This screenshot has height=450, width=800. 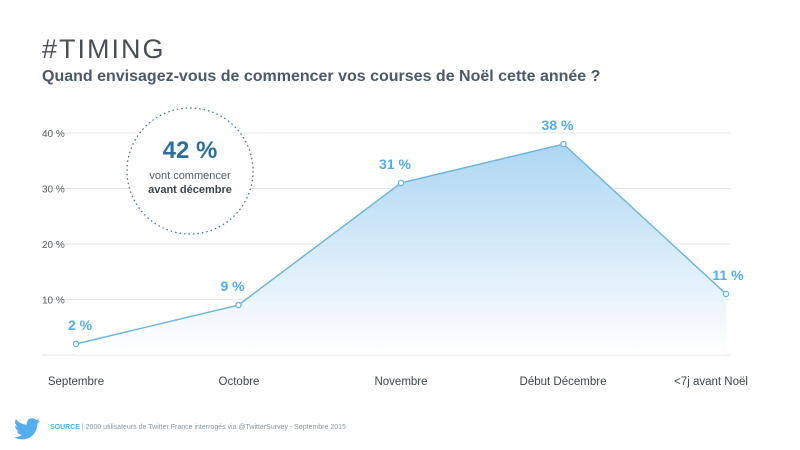 I want to click on y-axis-ticks: 10 % 20 % 30 % 40 %, so click(x=53, y=218).